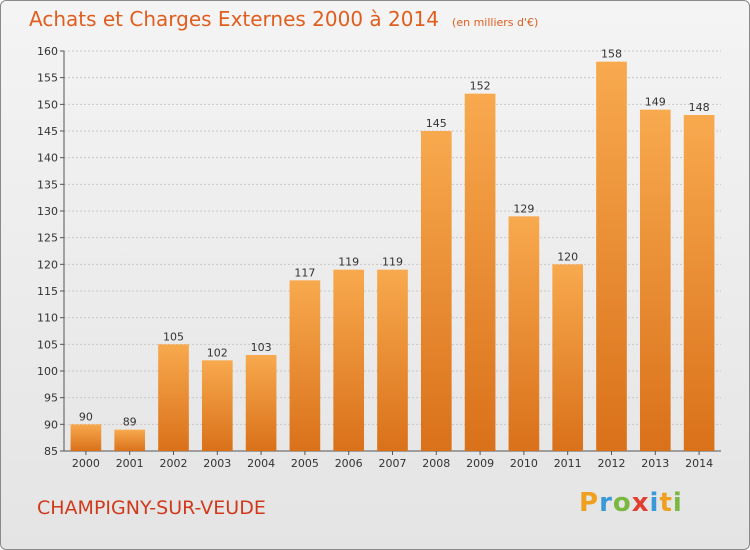 The image size is (750, 550). Describe the element at coordinates (480, 272) in the screenshot. I see `bar-2009` at that location.